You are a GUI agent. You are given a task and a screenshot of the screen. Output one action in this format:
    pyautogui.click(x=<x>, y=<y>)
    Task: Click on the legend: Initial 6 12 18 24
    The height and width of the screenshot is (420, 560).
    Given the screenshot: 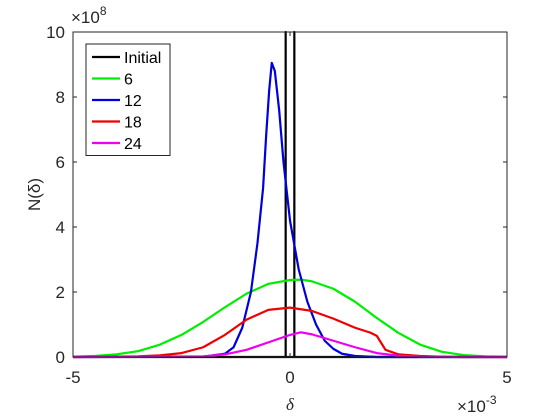 What is the action you would take?
    pyautogui.click(x=128, y=99)
    